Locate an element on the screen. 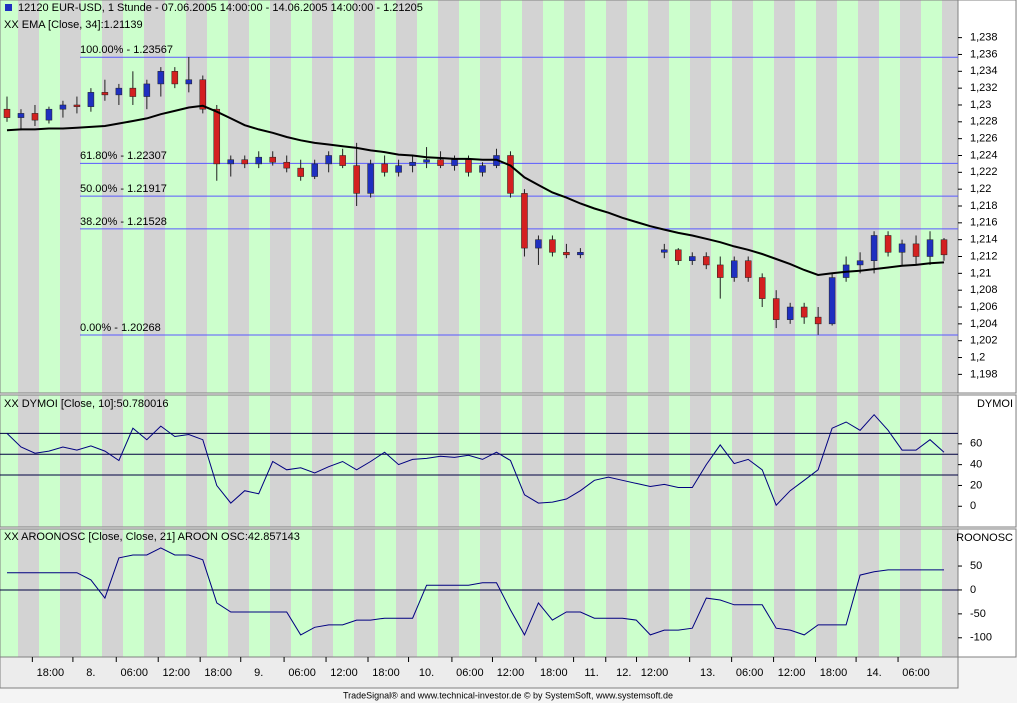  y-tick-label: -50 is located at coordinates (978, 614).